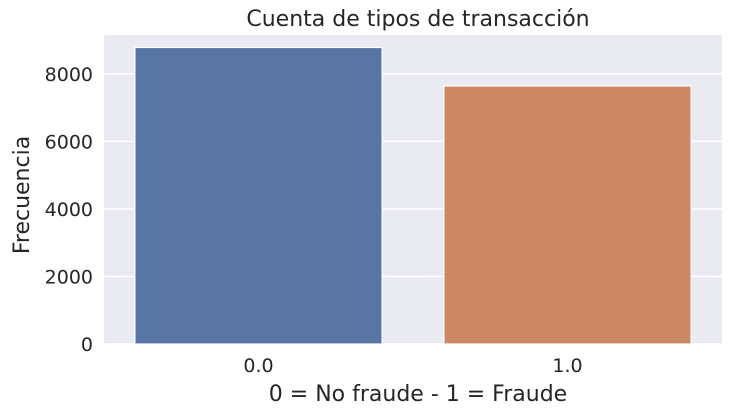 Image resolution: width=732 pixels, height=416 pixels. I want to click on y-tick-label: 8000, so click(69, 75).